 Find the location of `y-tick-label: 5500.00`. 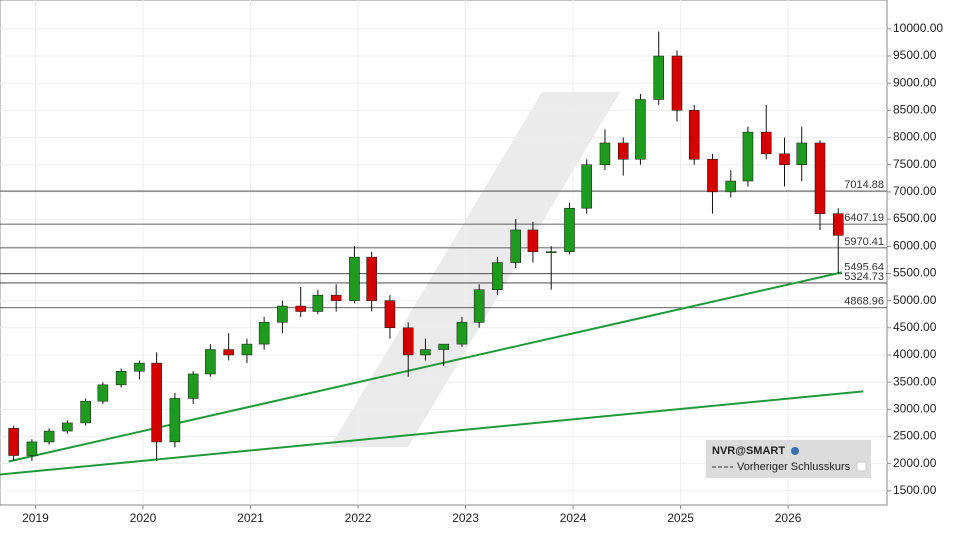

y-tick-label: 5500.00 is located at coordinates (915, 273).